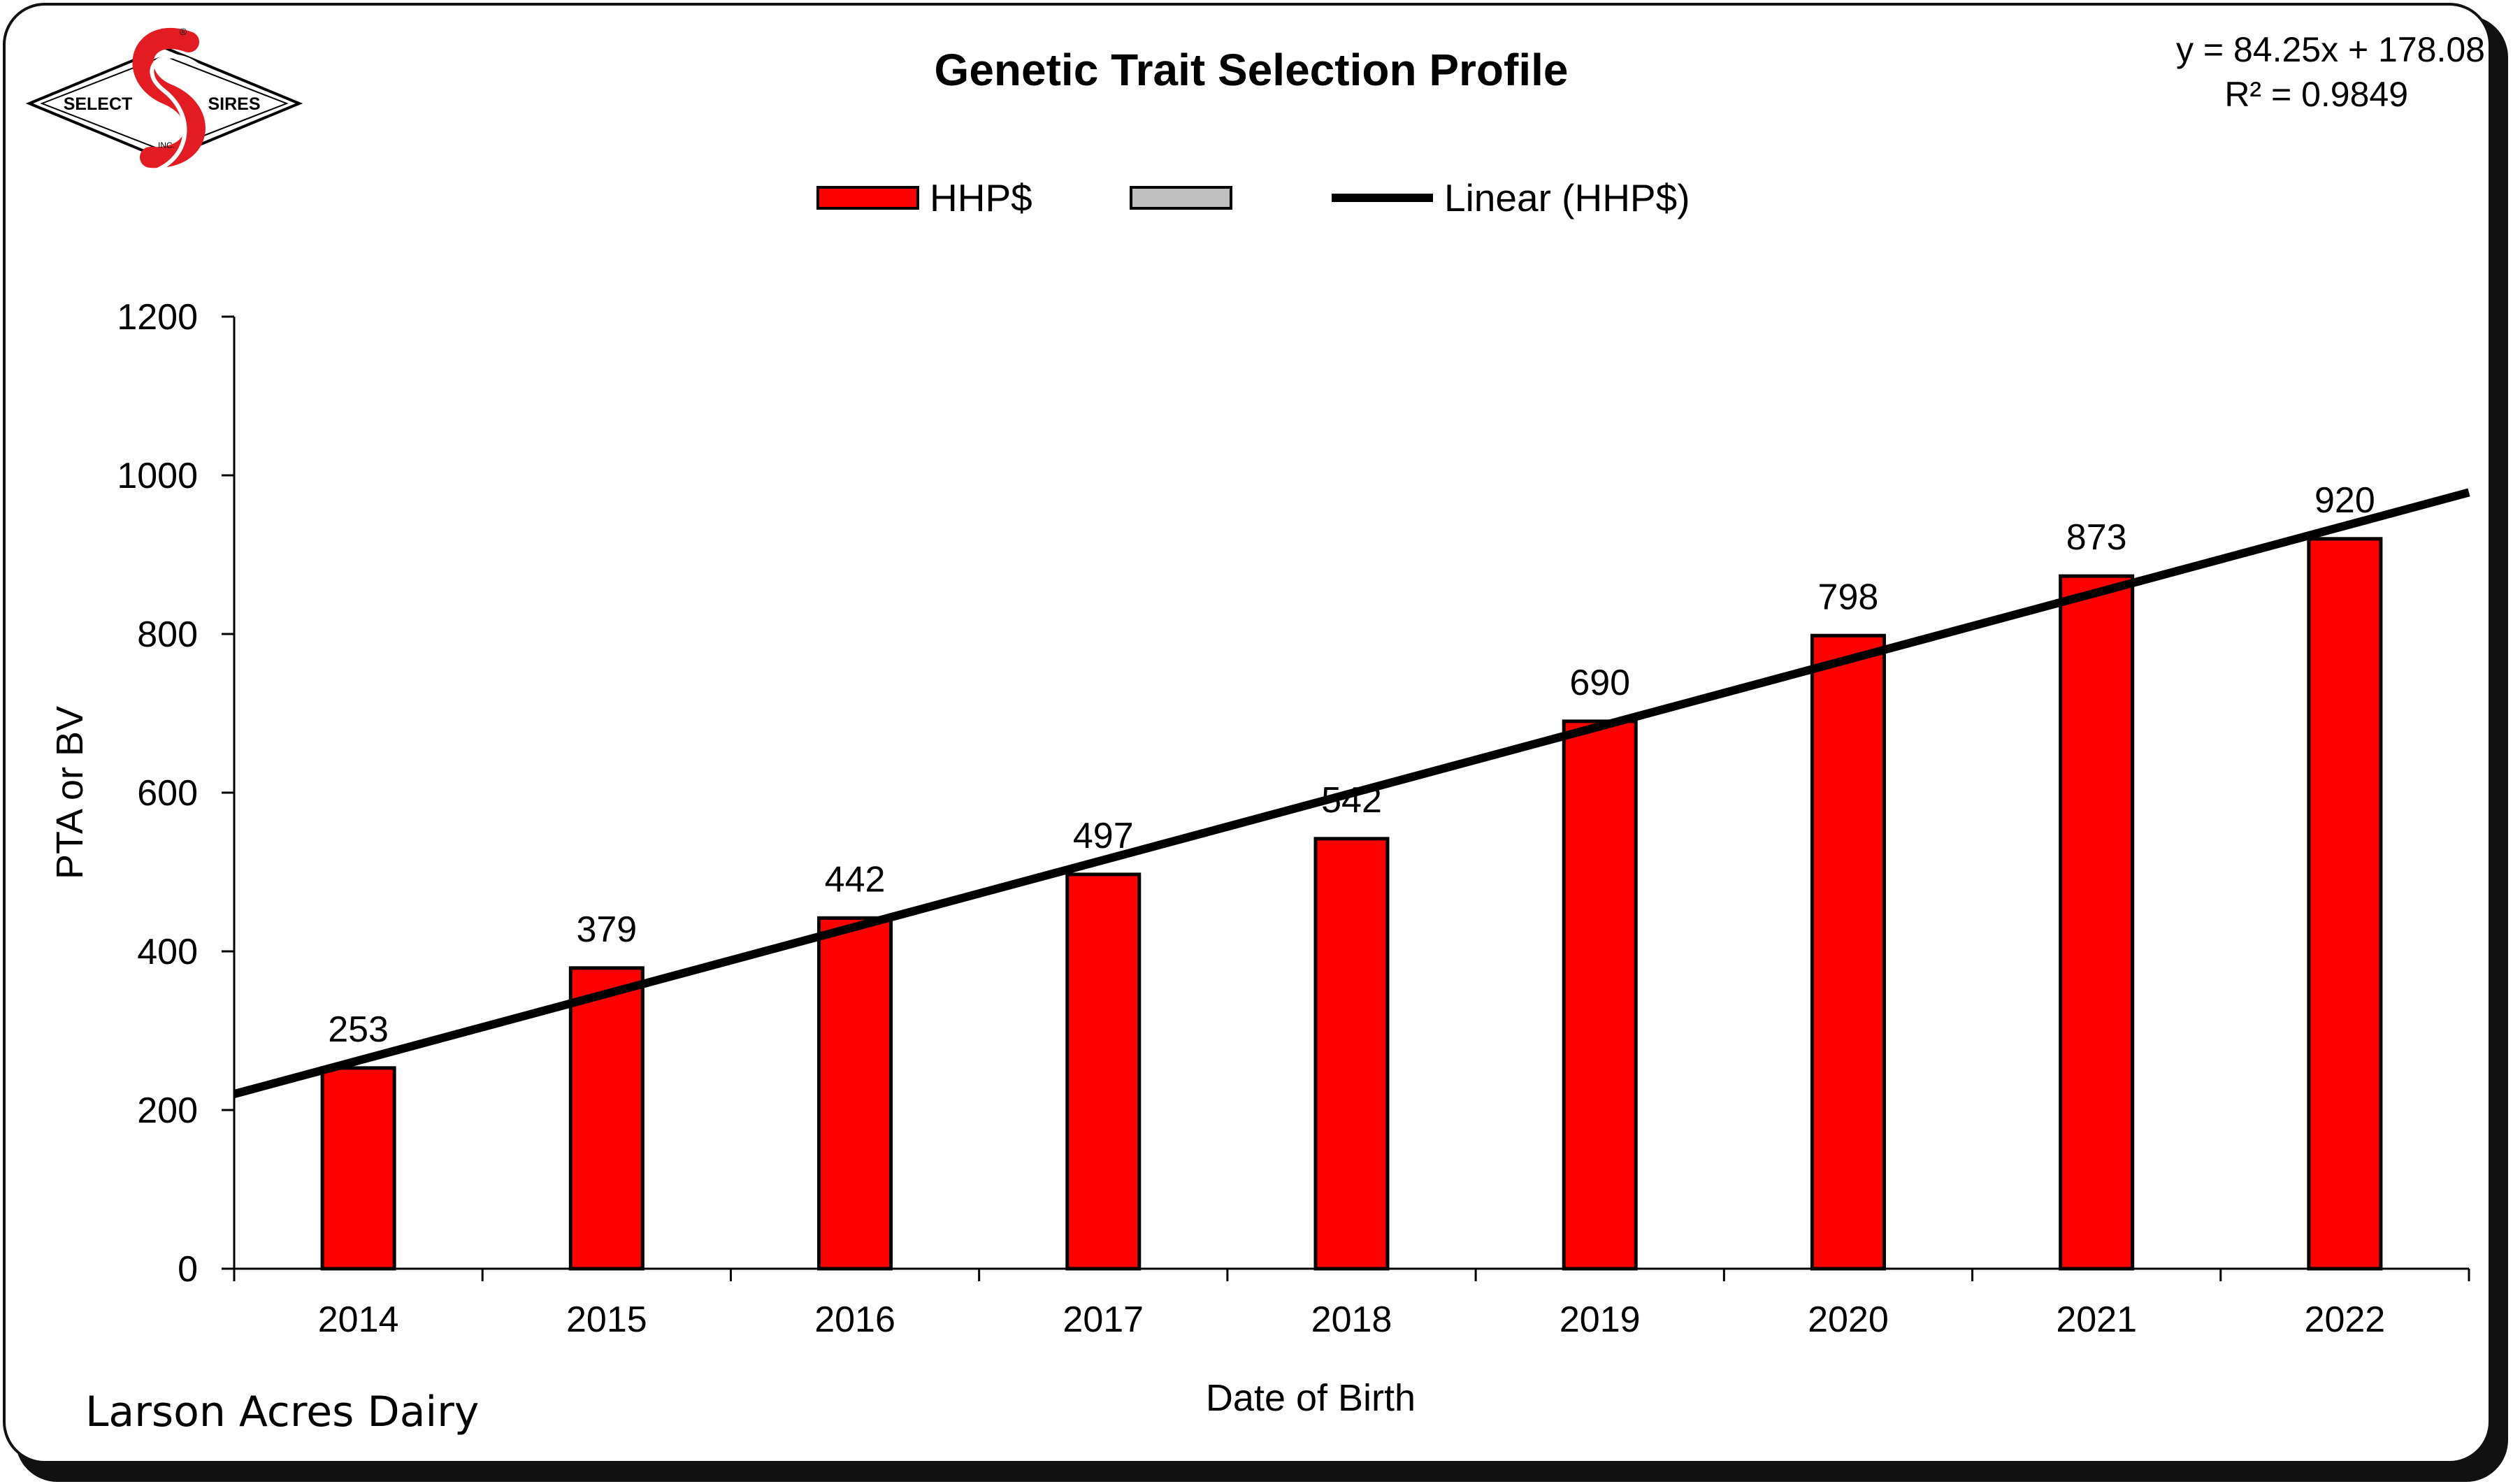 The height and width of the screenshot is (1484, 2513). What do you see at coordinates (188, 1269) in the screenshot?
I see `y-tick-label: 0` at bounding box center [188, 1269].